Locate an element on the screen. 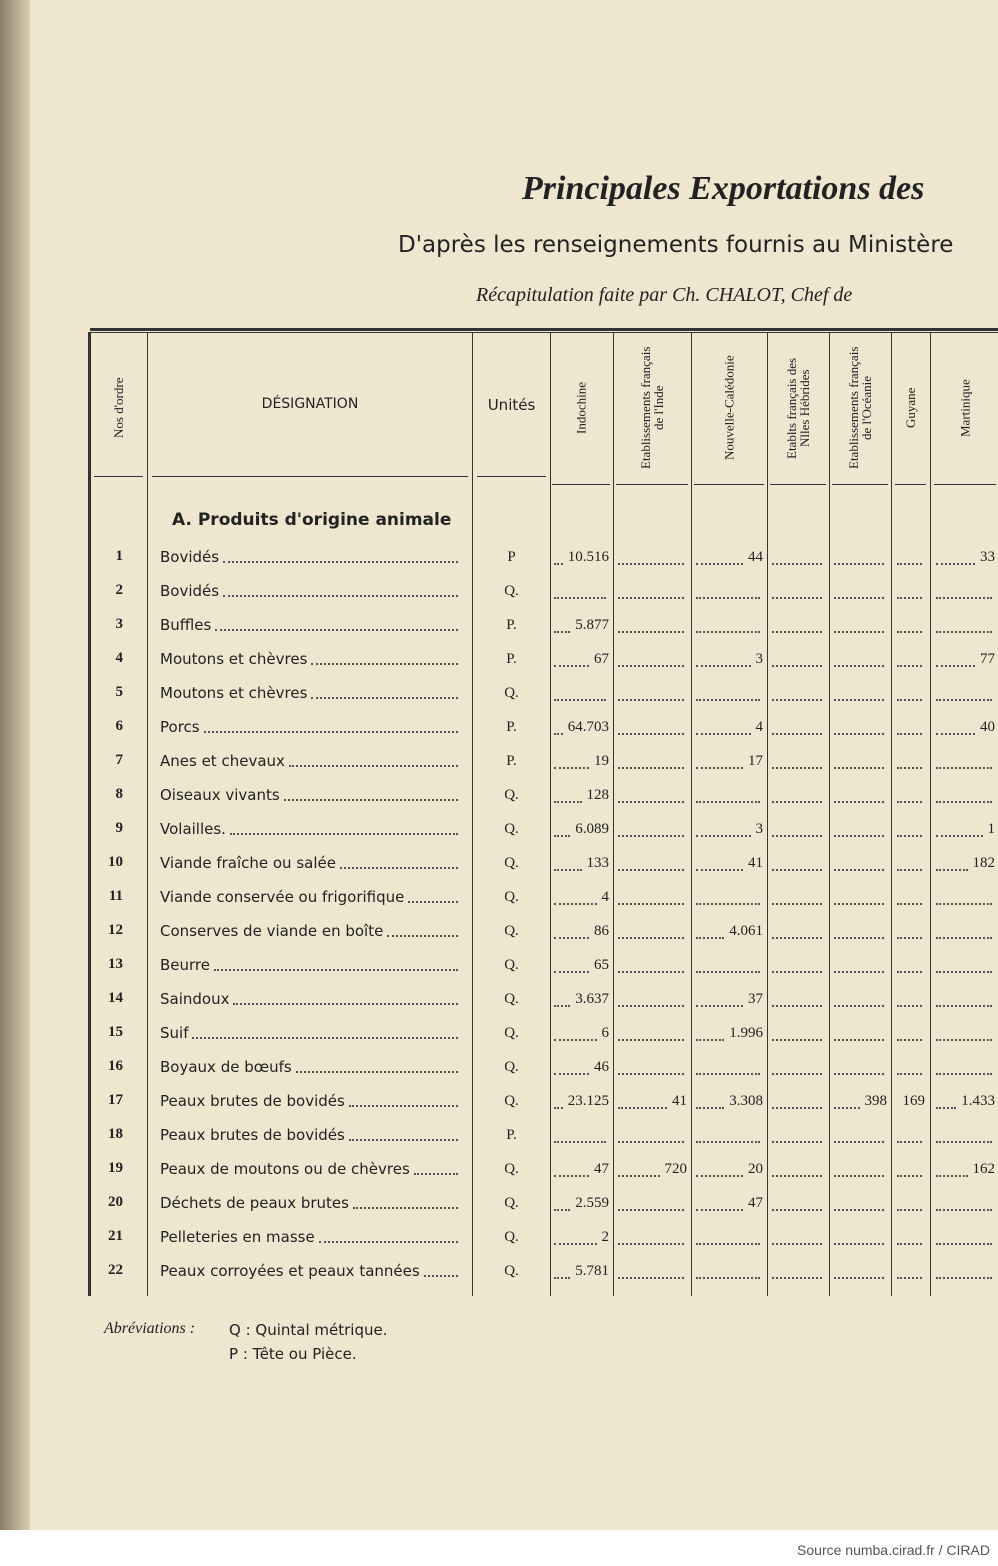 The image size is (998, 1566). row-number: 19 is located at coordinates (115, 1168).